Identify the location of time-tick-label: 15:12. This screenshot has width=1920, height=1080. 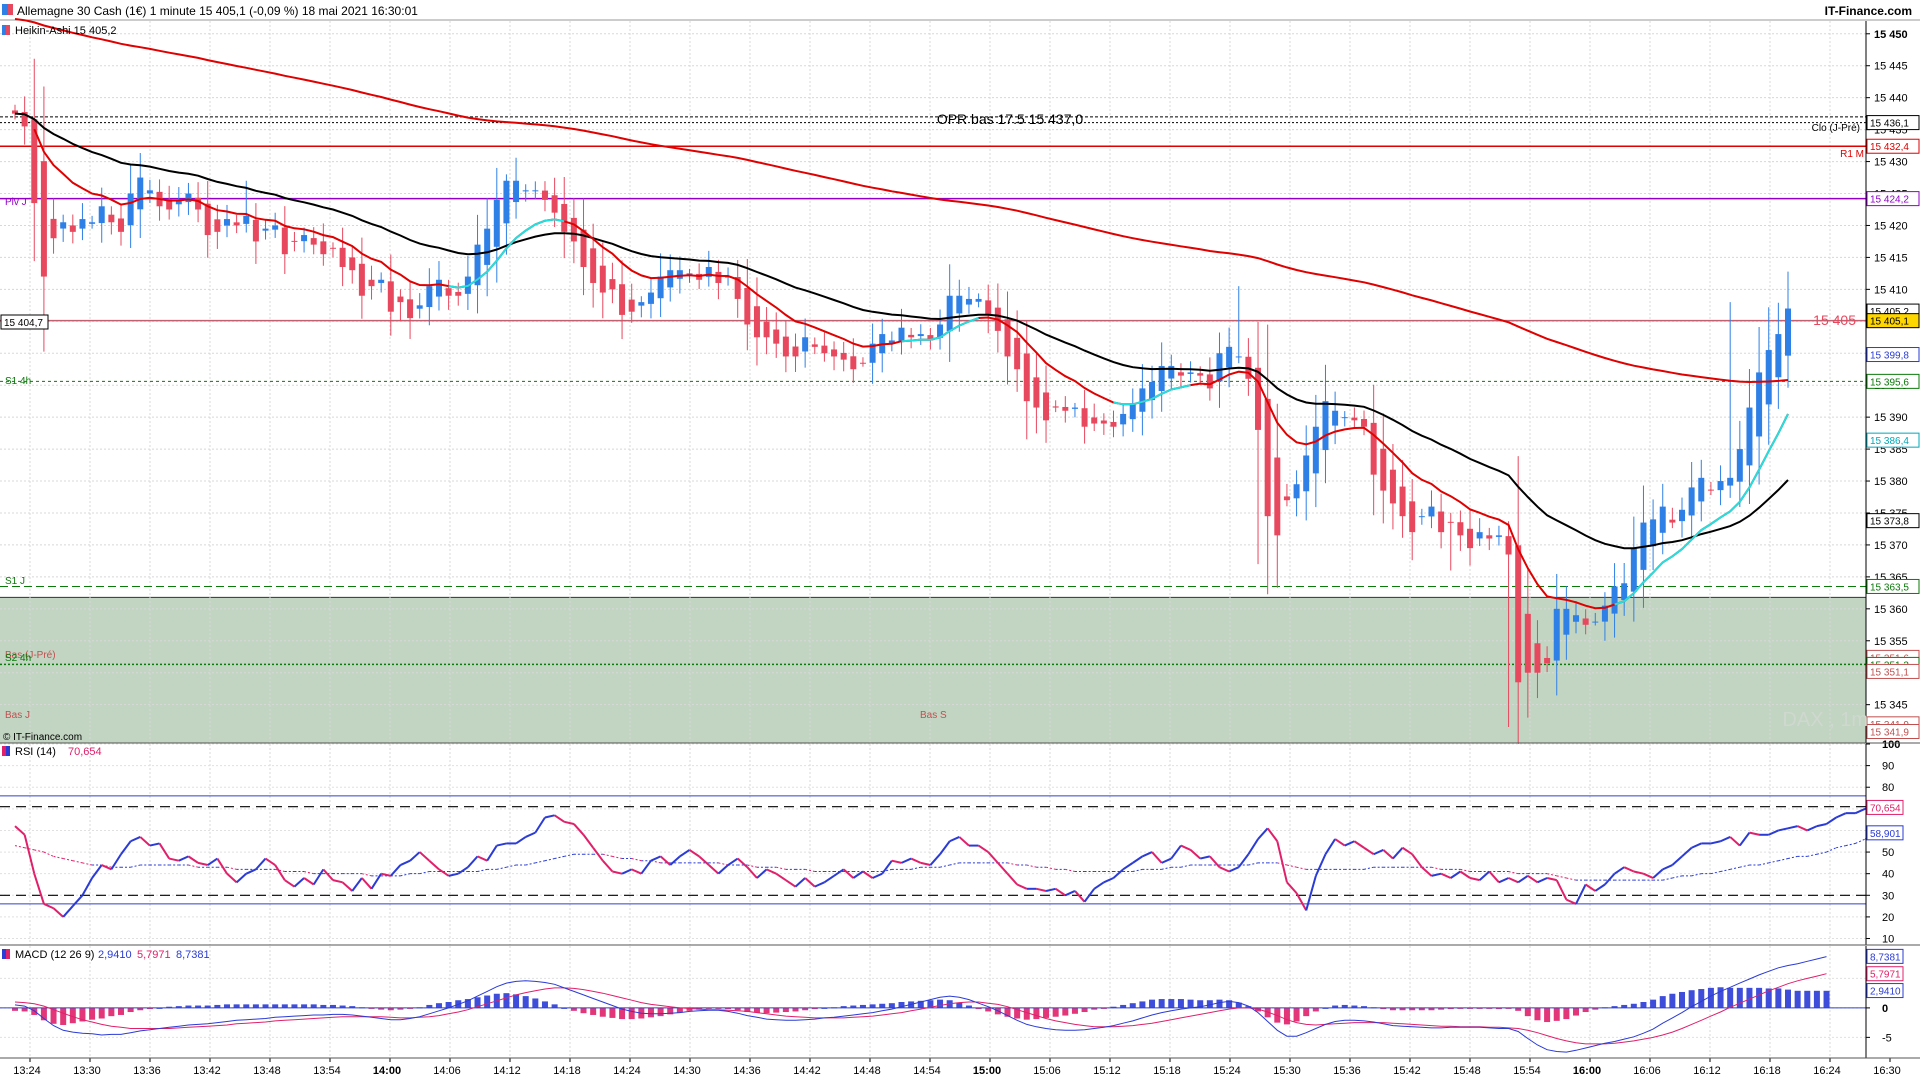
(1107, 1071).